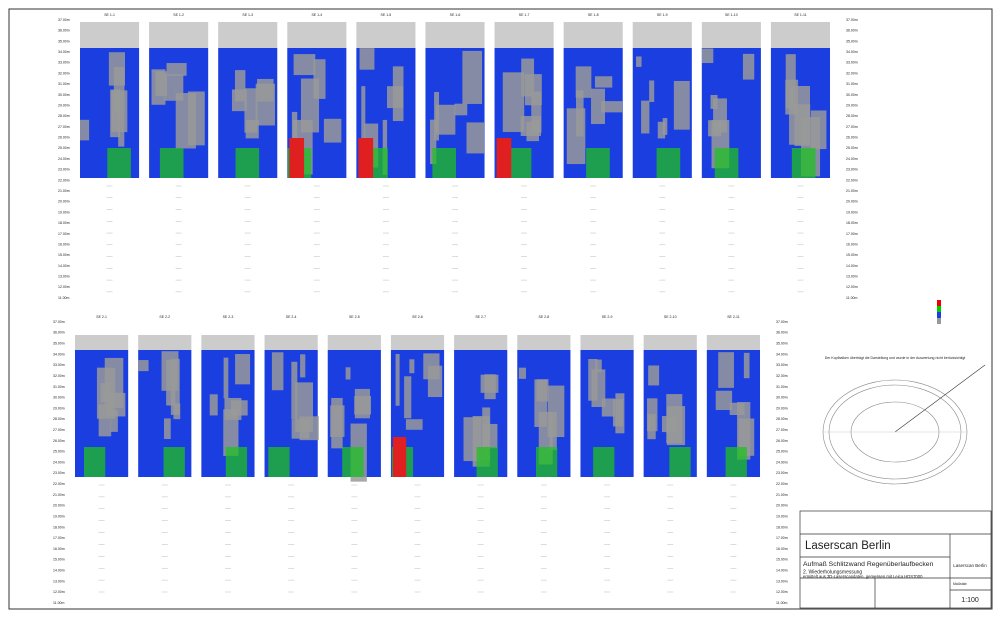 The image size is (1000, 623). What do you see at coordinates (178, 15) in the screenshot?
I see `panel-label: SE 1-2` at bounding box center [178, 15].